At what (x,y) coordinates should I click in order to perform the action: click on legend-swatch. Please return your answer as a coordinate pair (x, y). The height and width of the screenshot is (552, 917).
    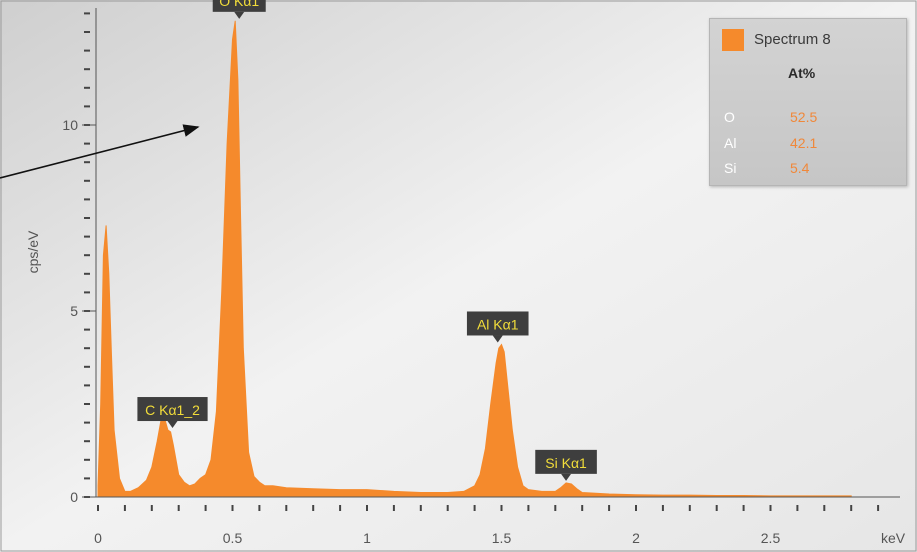
    Looking at the image, I should click on (733, 40).